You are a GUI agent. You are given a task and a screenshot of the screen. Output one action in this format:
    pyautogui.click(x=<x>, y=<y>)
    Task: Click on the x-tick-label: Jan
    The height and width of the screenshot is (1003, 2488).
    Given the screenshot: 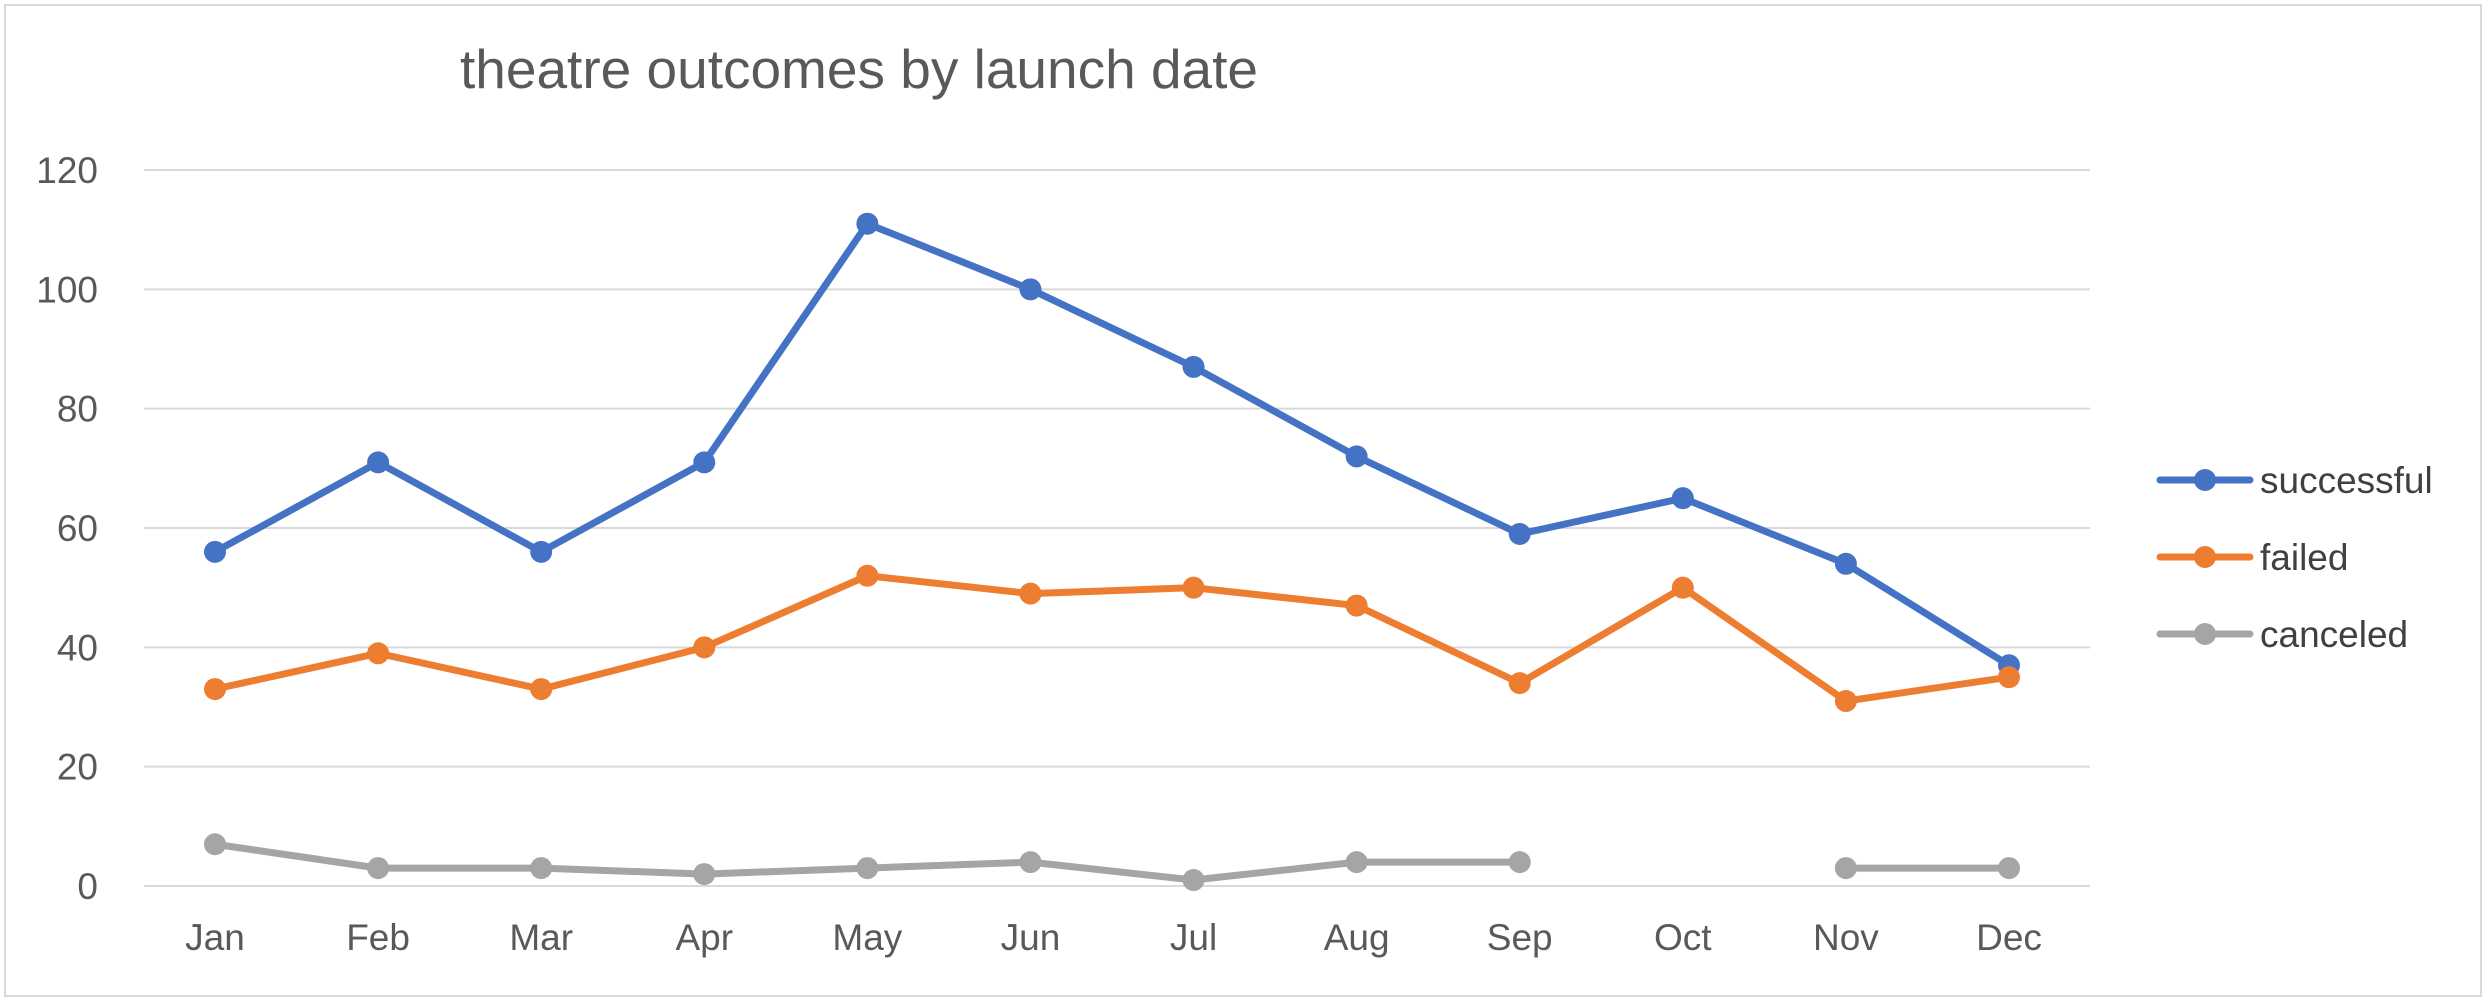 What is the action you would take?
    pyautogui.click(x=215, y=937)
    